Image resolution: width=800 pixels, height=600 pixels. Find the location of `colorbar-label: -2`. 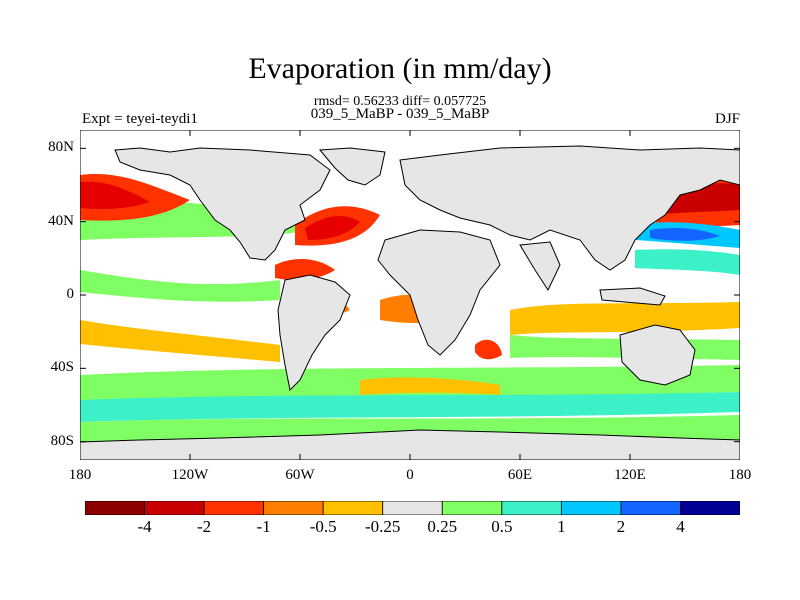

colorbar-label: -2 is located at coordinates (204, 526).